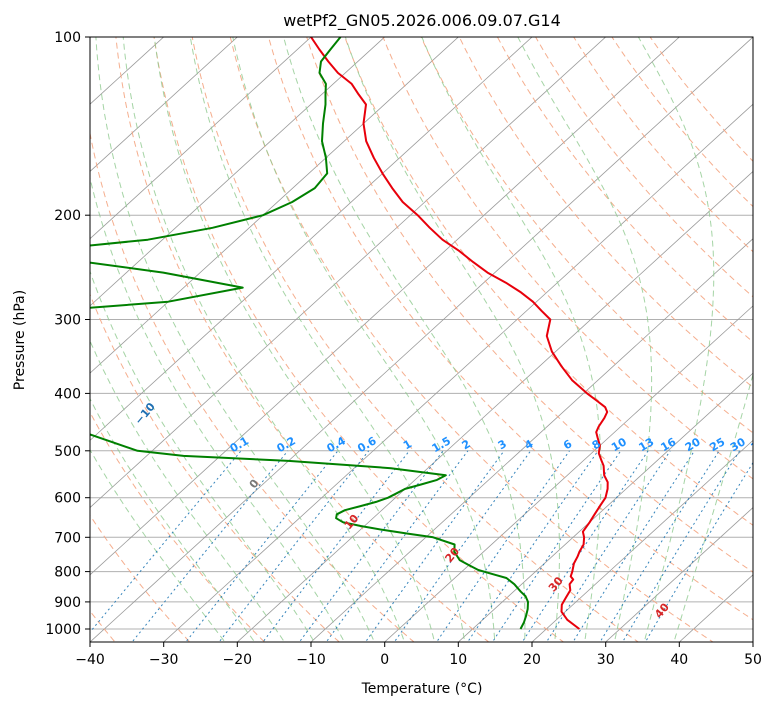  I want to click on chart-title: wetPf2_GN05.2026.006.09.07.G14, so click(422, 21).